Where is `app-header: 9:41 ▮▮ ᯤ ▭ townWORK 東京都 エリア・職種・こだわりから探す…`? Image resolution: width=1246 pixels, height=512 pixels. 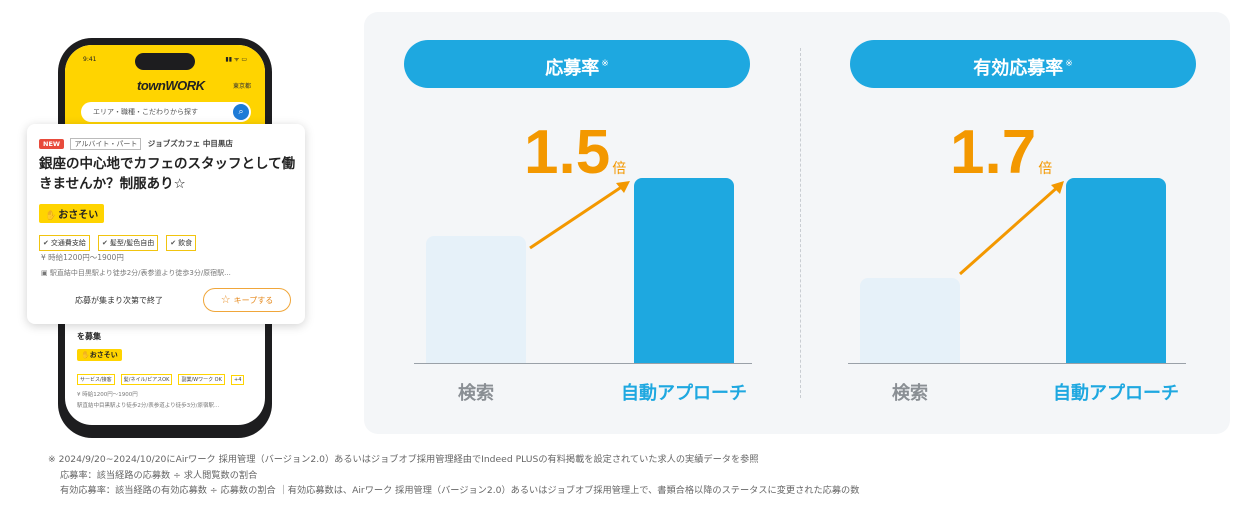
app-header: 9:41 ▮▮ ᯤ ▭ townWORK 東京都 エリア・職種・こだわりから探す… is located at coordinates (165, 86).